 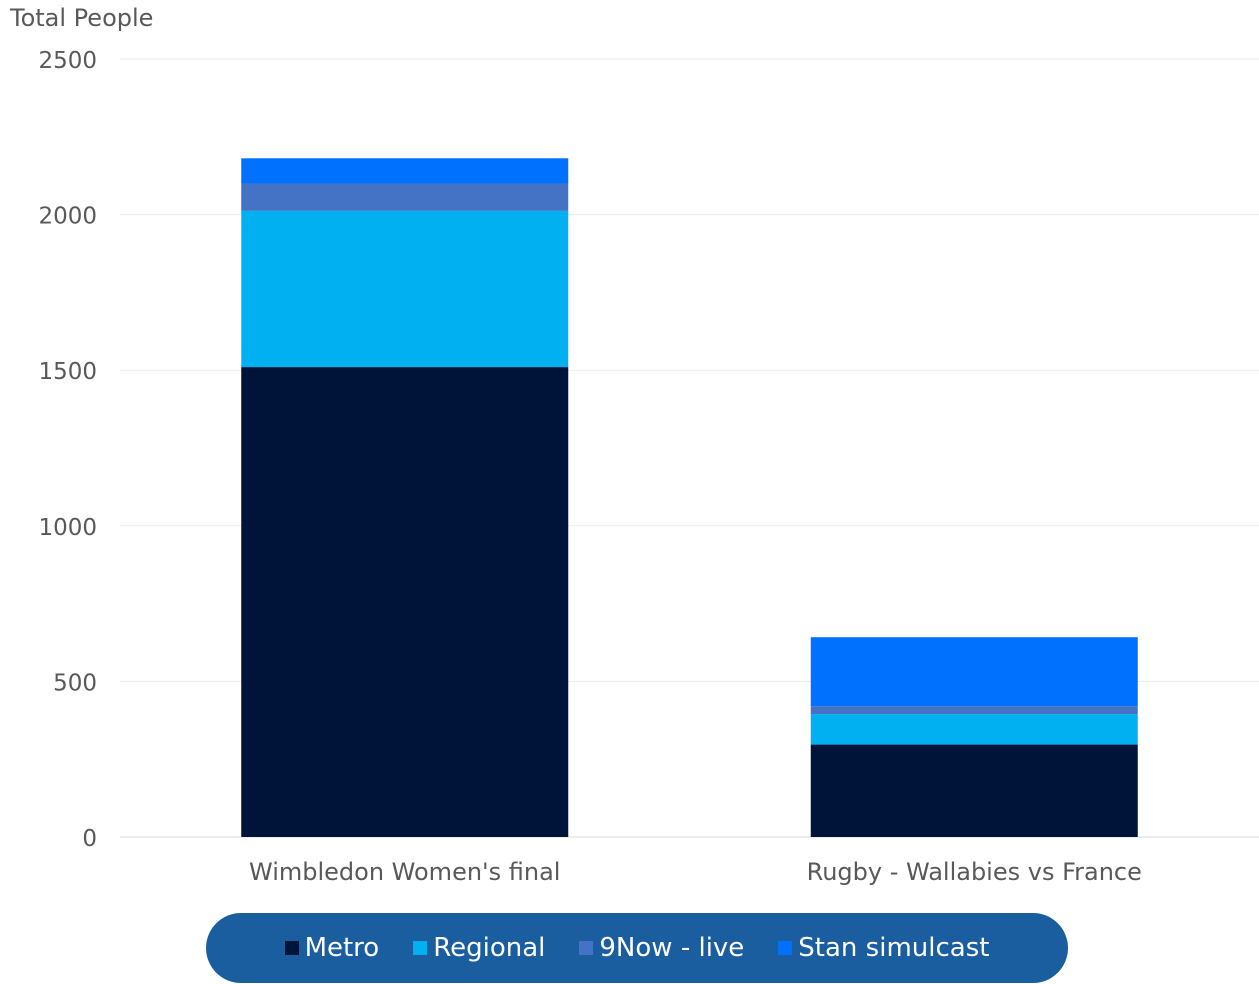 What do you see at coordinates (974, 872) in the screenshot?
I see `x-tick-label: Rugby - Wallabies vs France` at bounding box center [974, 872].